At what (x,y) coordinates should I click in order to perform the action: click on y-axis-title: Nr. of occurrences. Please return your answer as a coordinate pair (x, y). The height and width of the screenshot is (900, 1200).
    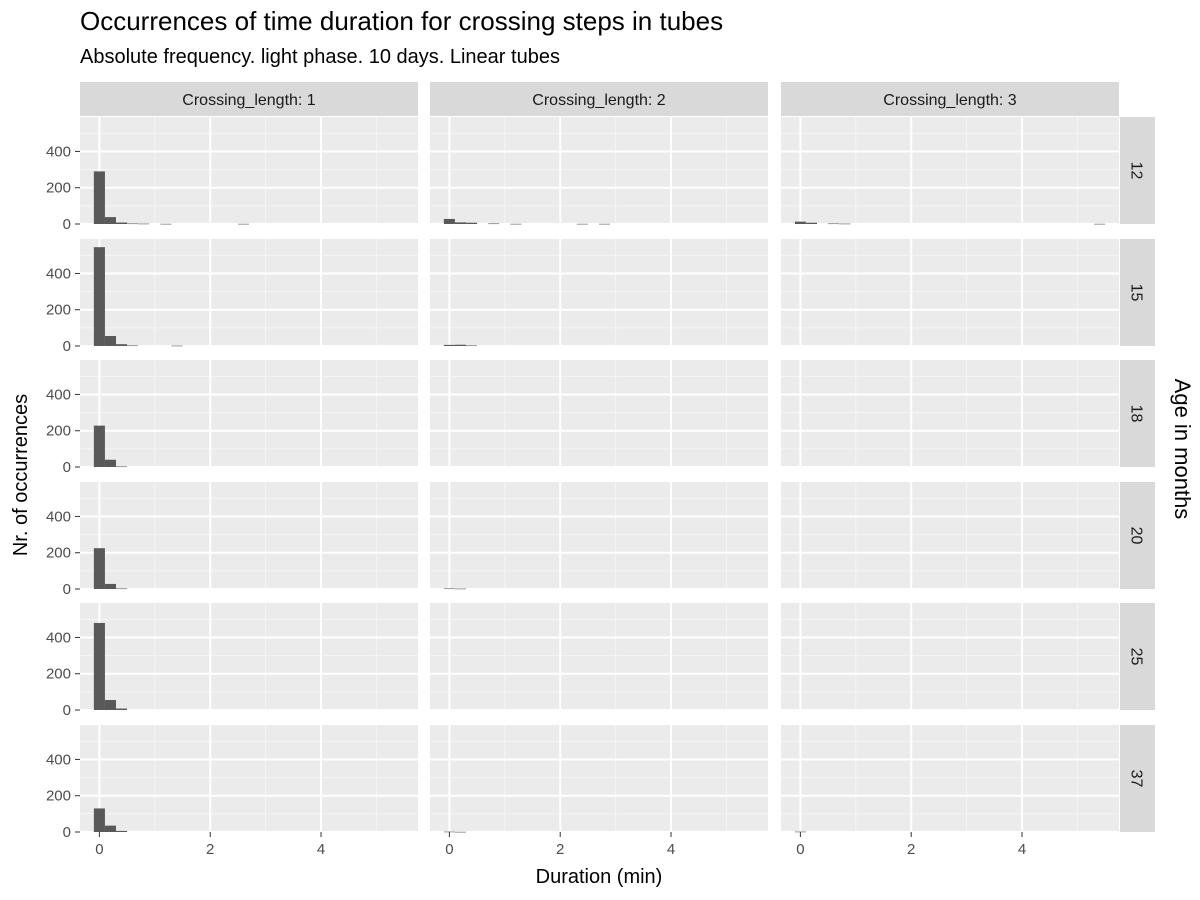
    Looking at the image, I should click on (21, 475).